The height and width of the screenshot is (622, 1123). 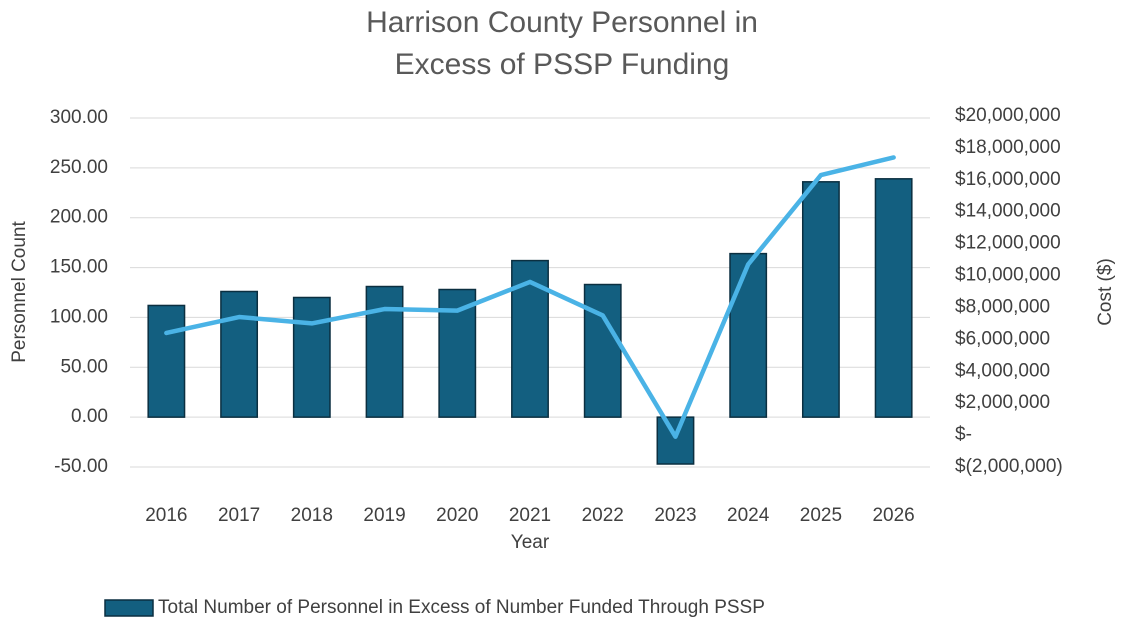 What do you see at coordinates (79, 217) in the screenshot?
I see `y-tick-label: 200.00` at bounding box center [79, 217].